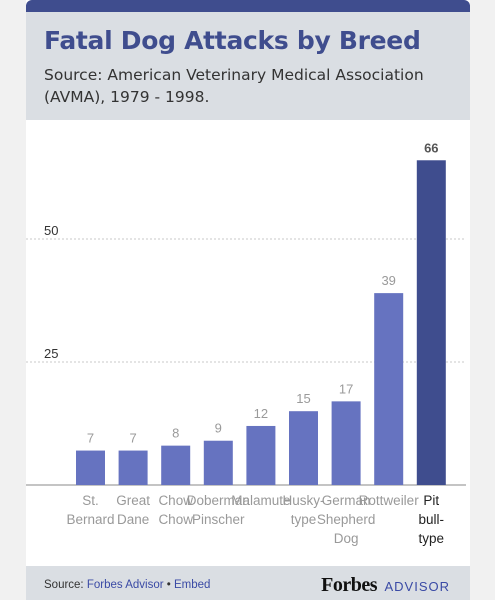 The width and height of the screenshot is (495, 600). I want to click on category-label-line: Dog, so click(346, 538).